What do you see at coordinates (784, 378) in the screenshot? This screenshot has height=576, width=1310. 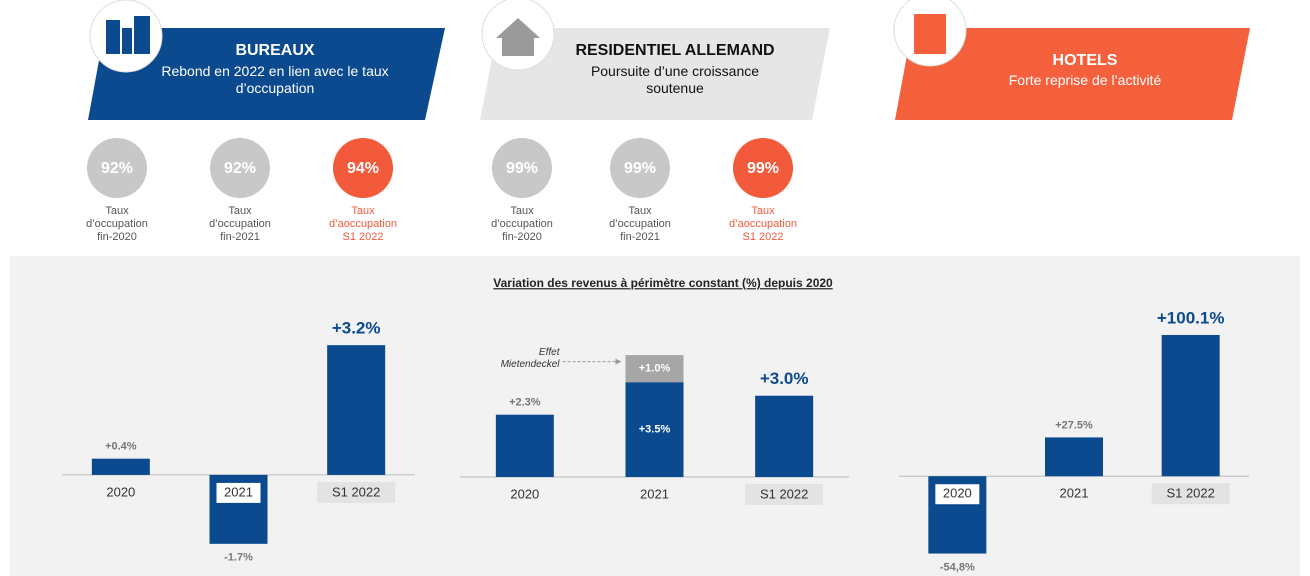 I see `value-label: +3.0%` at bounding box center [784, 378].